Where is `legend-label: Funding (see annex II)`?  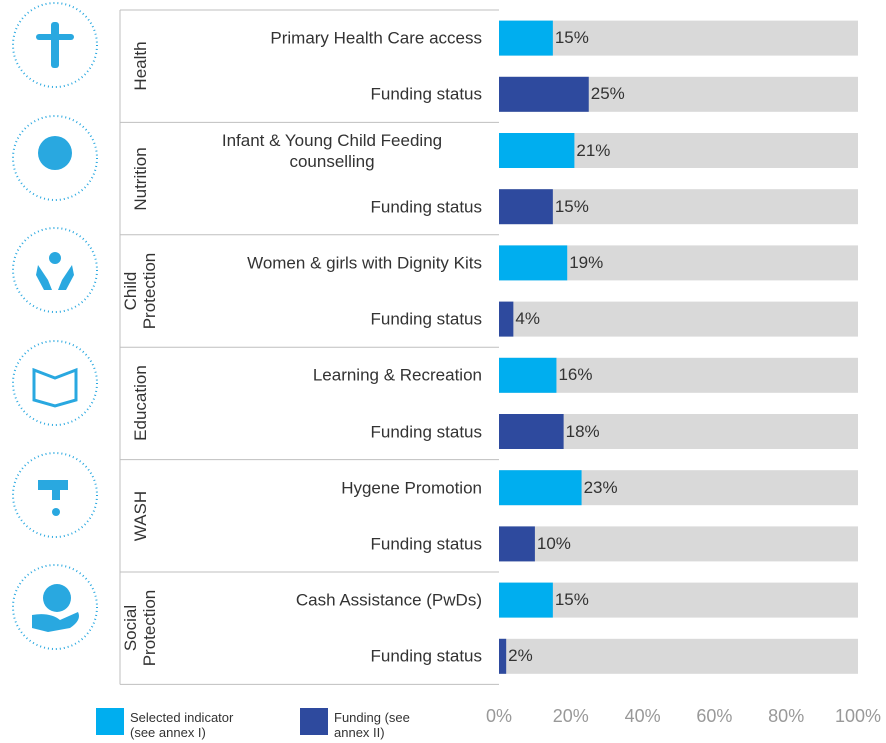
legend-label: Funding (see annex II) is located at coordinates (372, 725).